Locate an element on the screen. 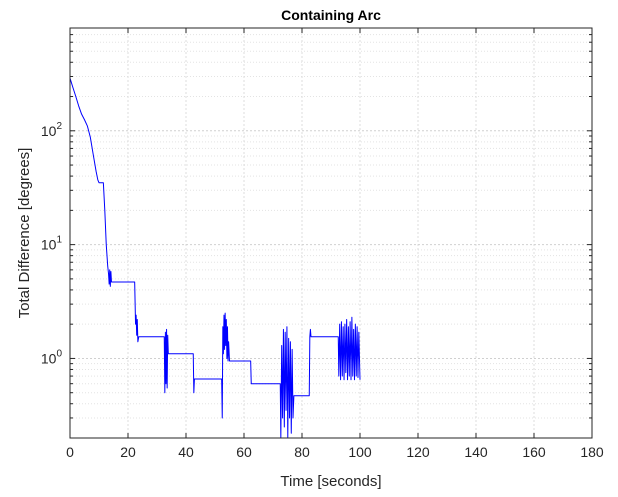 The height and width of the screenshot is (497, 618). chart-title: Containing Arc is located at coordinates (331, 15).